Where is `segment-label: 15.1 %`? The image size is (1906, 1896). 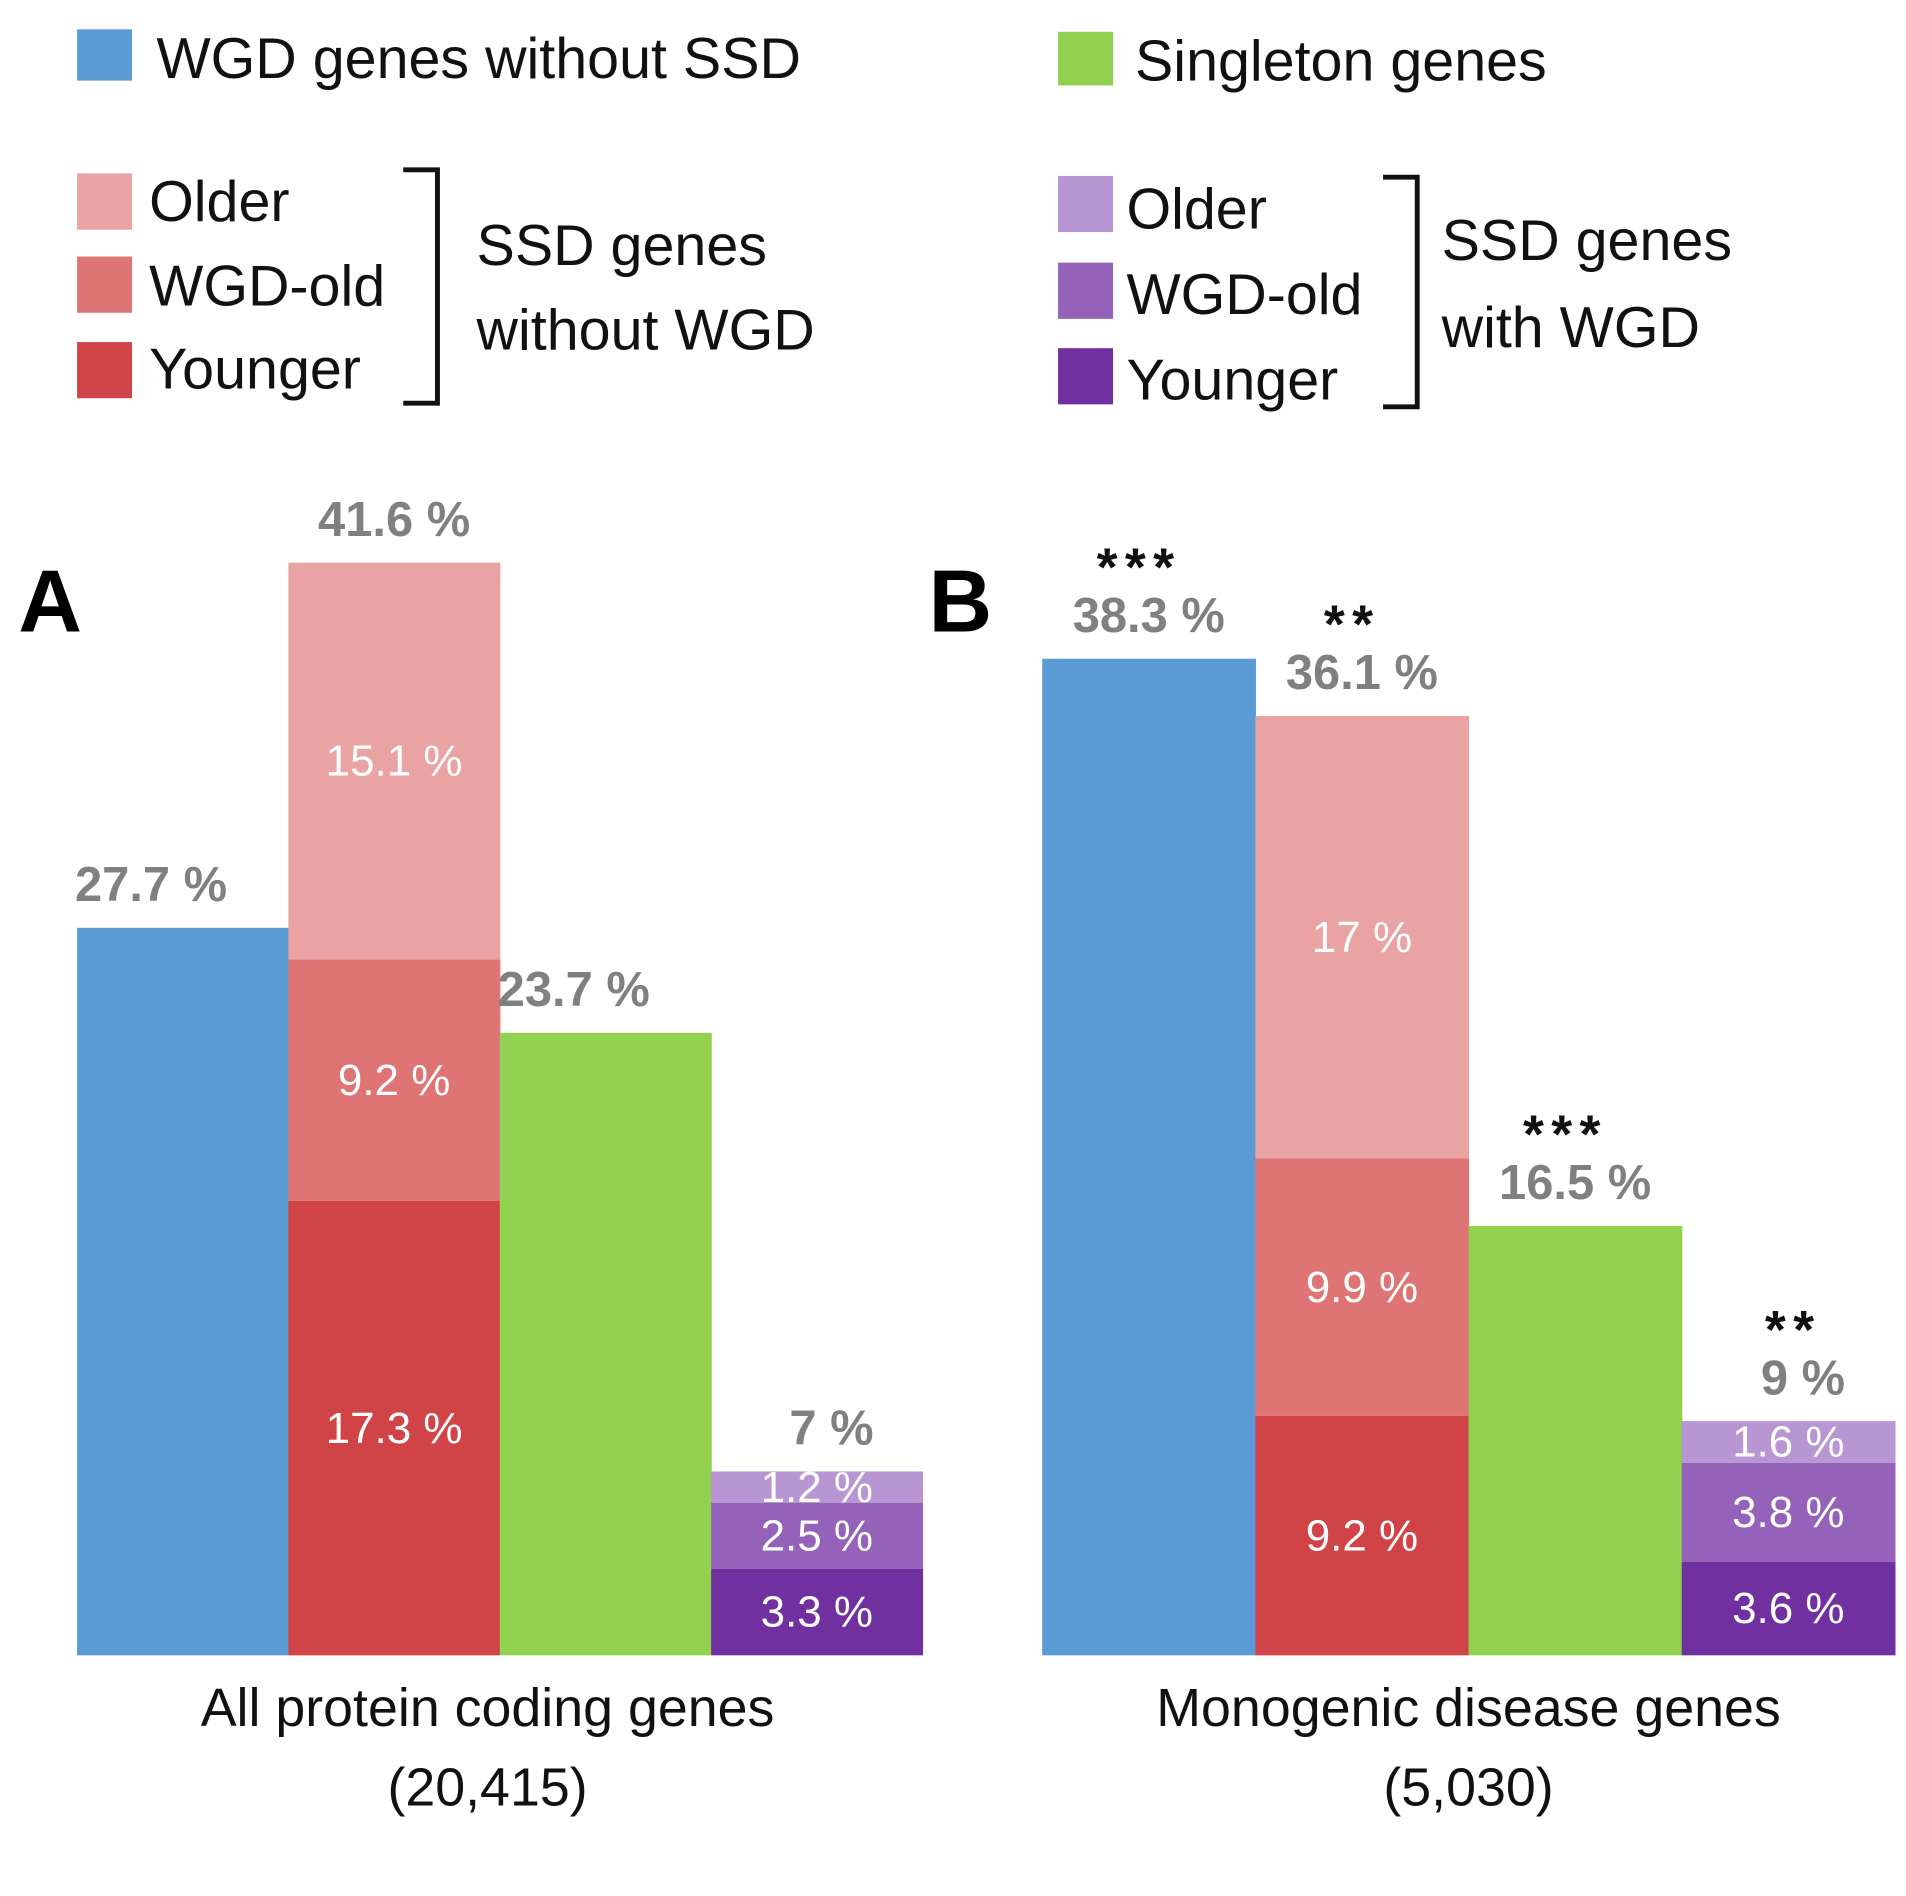 segment-label: 15.1 % is located at coordinates (394, 761).